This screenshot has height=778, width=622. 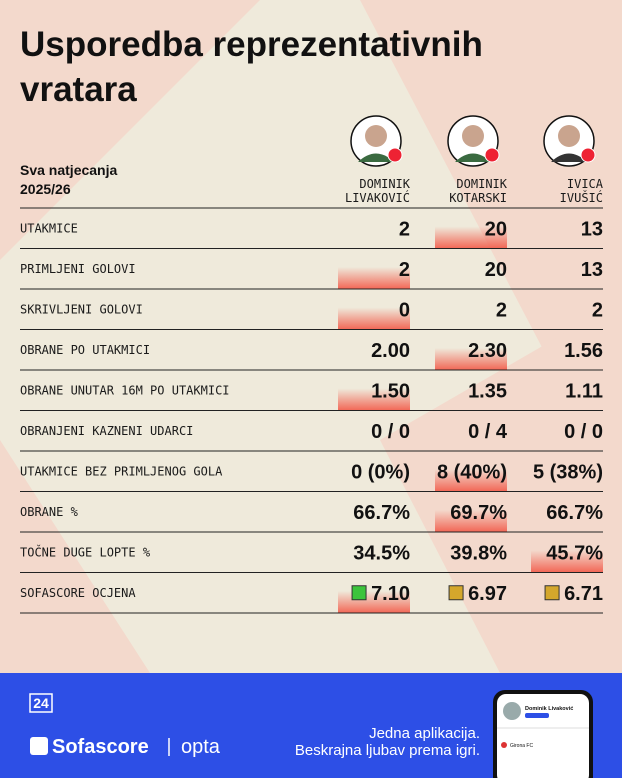 I want to click on phone-badge, so click(x=537, y=715).